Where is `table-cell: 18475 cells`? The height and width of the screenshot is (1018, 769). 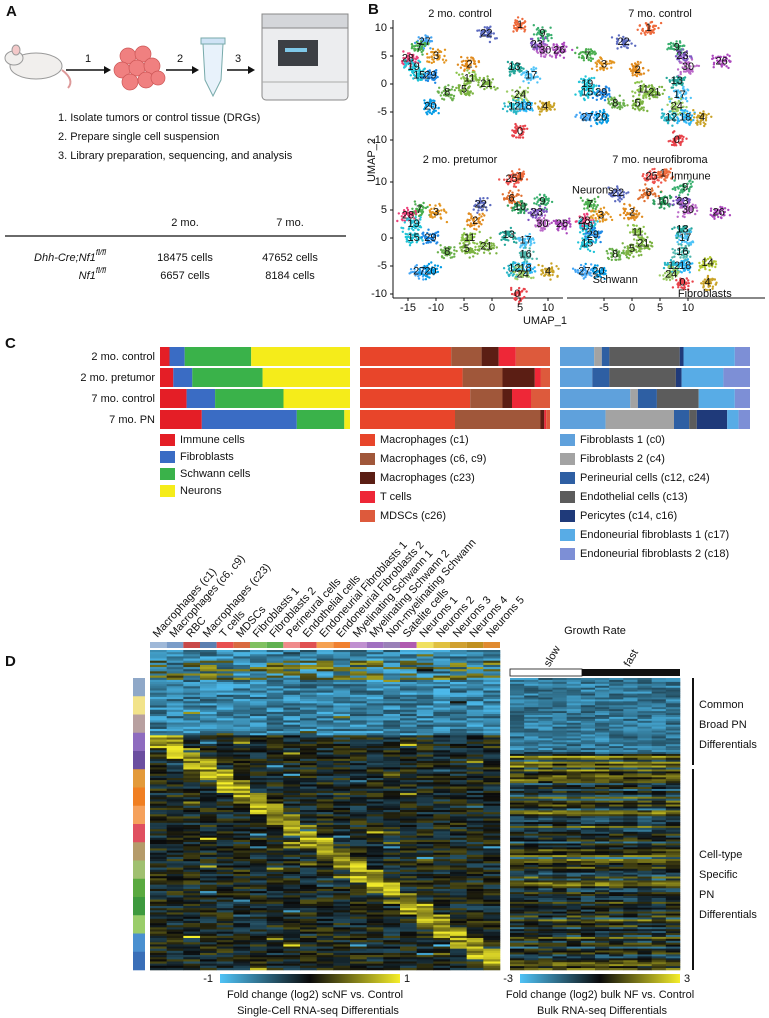 table-cell: 18475 cells is located at coordinates (185, 258).